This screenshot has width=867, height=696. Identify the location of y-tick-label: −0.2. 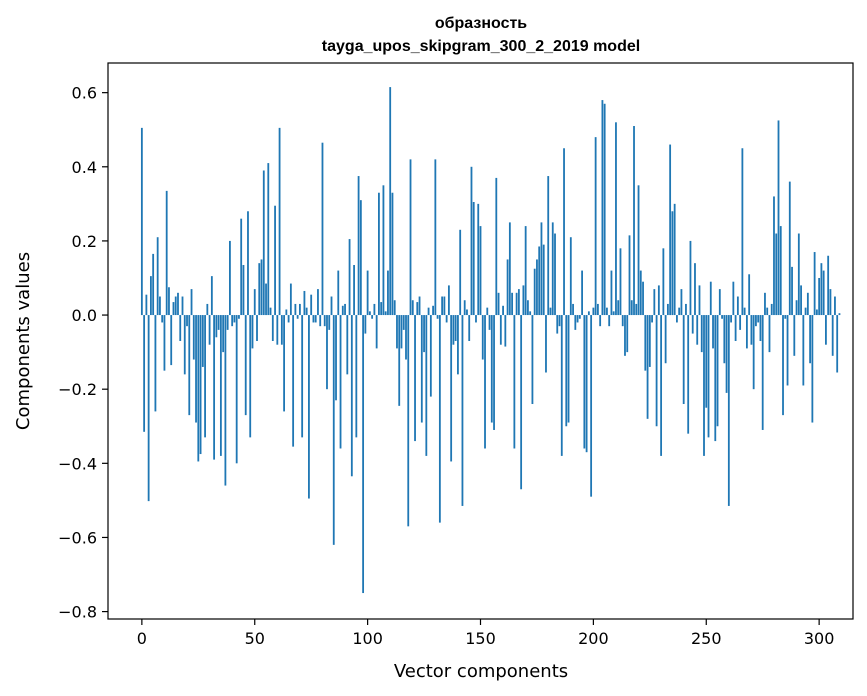
(77, 389).